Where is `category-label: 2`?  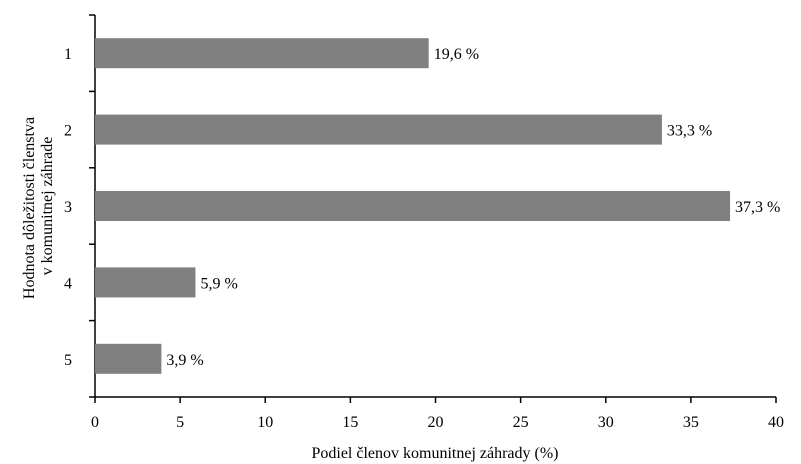 category-label: 2 is located at coordinates (68, 131).